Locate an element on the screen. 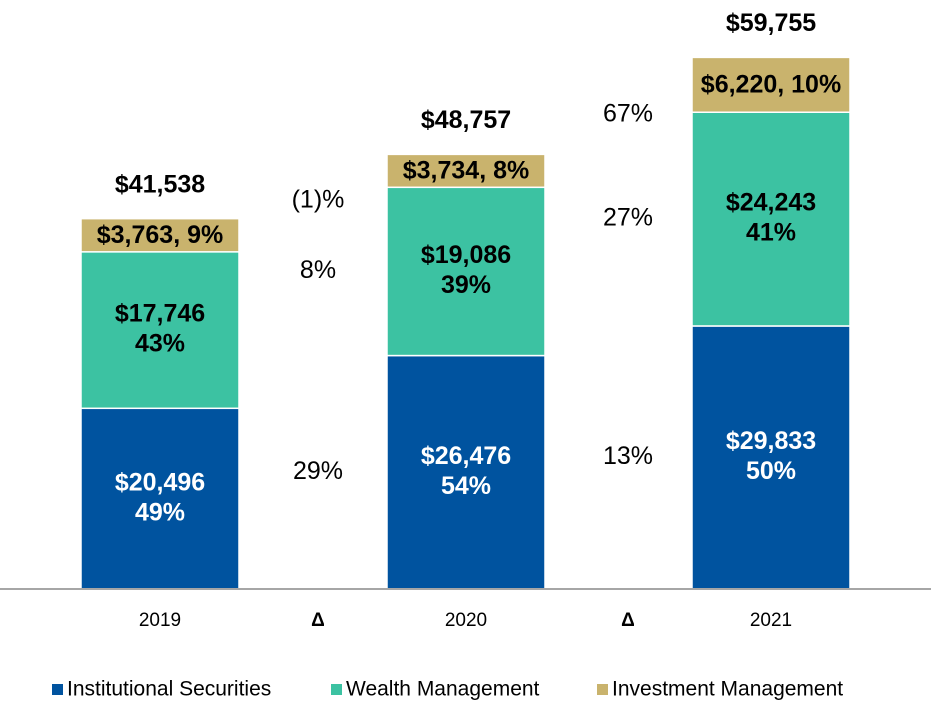  value-label: $6,220, 10% is located at coordinates (771, 84).